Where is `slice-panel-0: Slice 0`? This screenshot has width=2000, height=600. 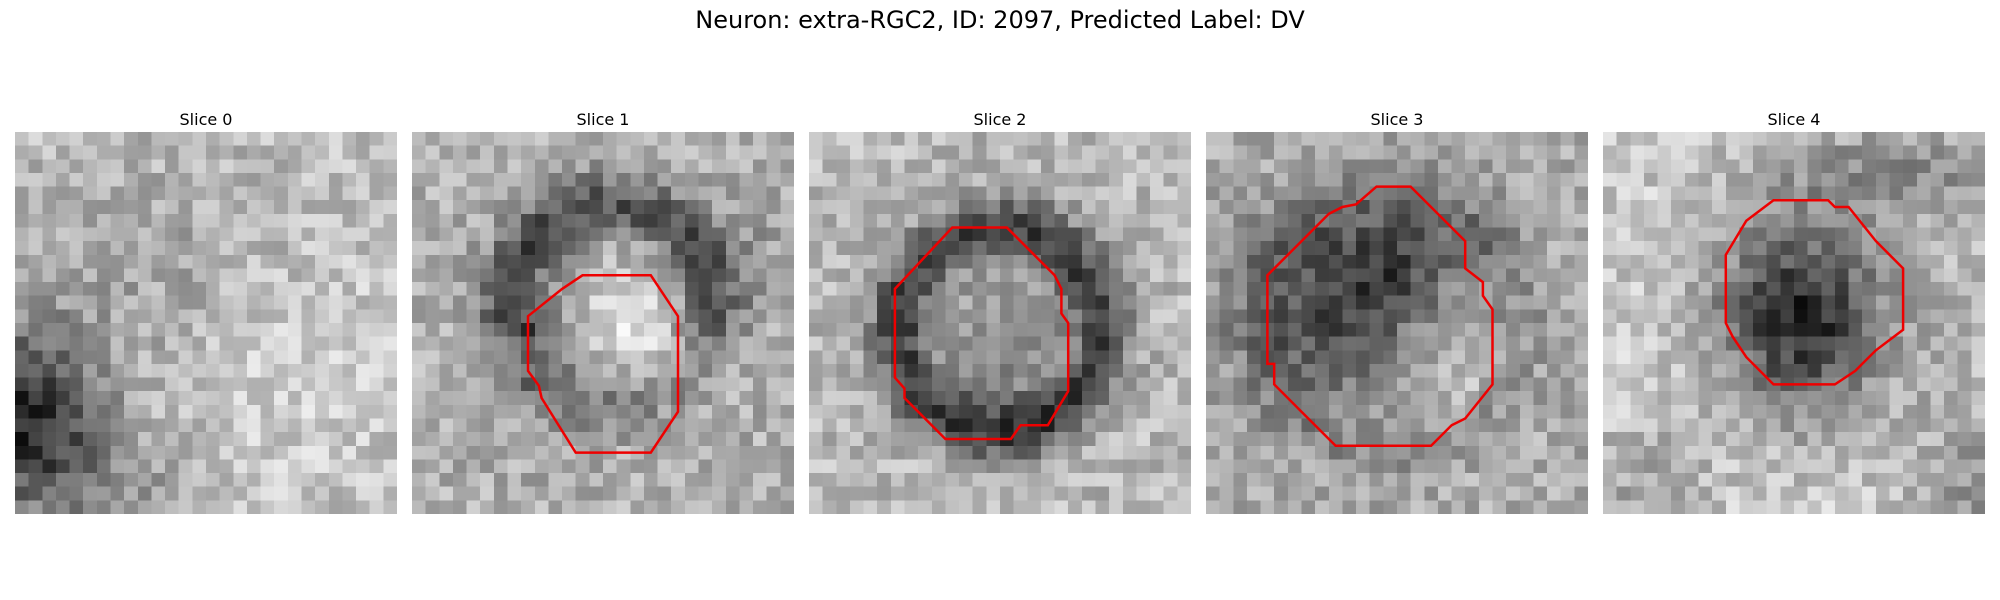 slice-panel-0: Slice 0 is located at coordinates (206, 311).